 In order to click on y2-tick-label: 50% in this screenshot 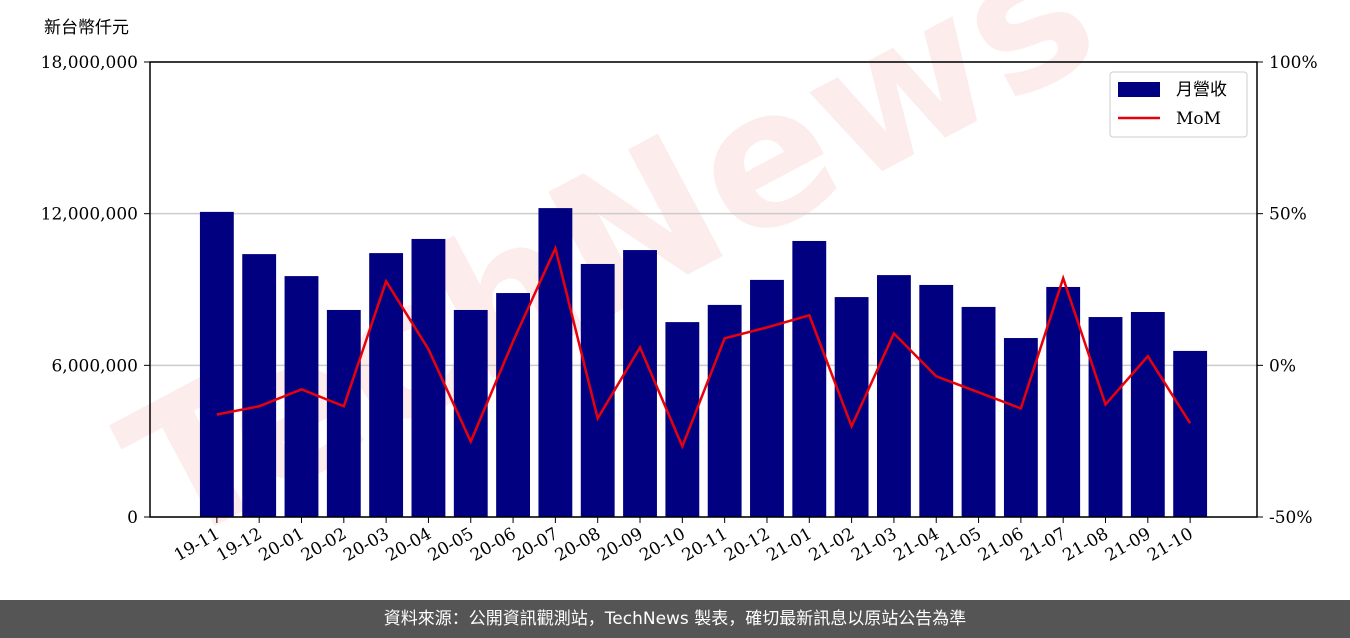, I will do `click(1288, 215)`.